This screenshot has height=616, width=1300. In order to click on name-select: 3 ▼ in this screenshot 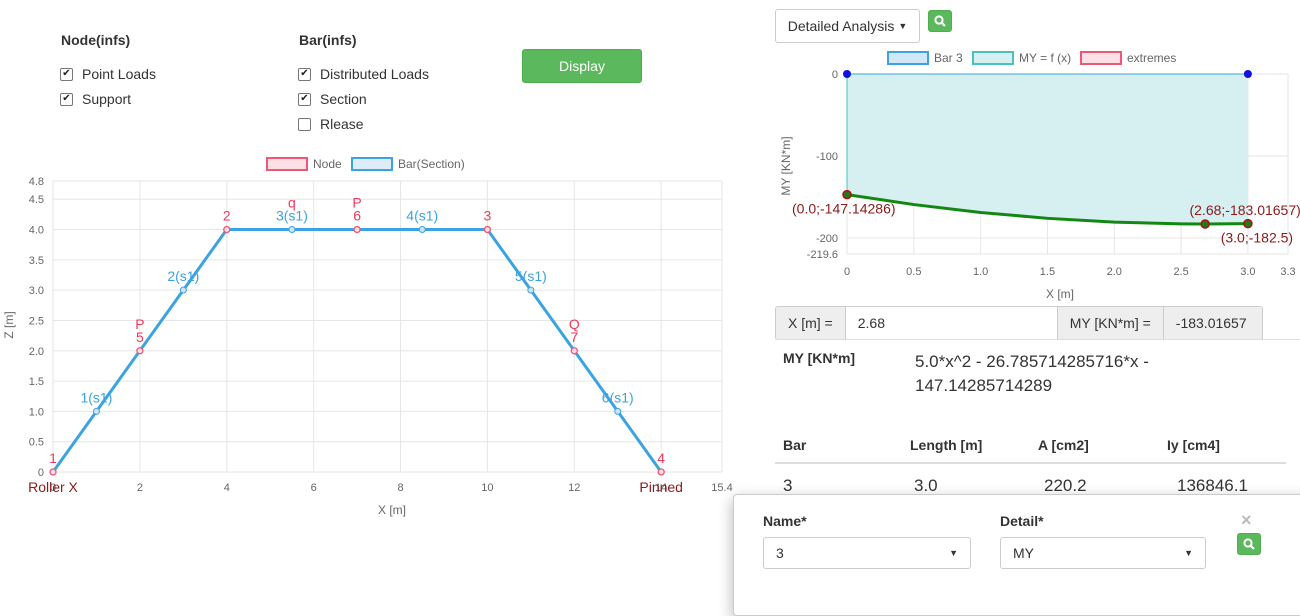, I will do `click(867, 553)`.